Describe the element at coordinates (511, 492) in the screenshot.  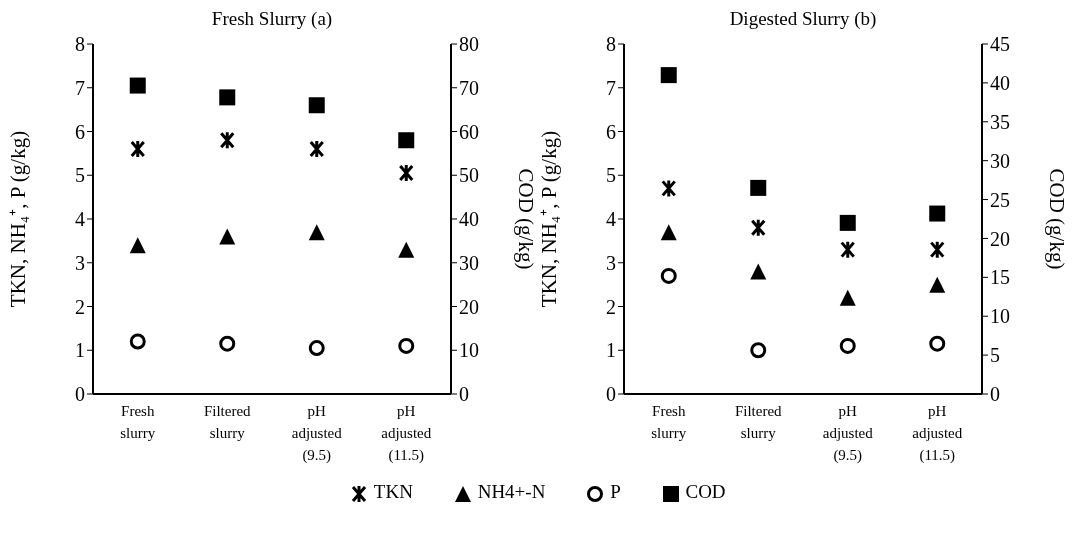
I see `legend-label: NH4+-N` at that location.